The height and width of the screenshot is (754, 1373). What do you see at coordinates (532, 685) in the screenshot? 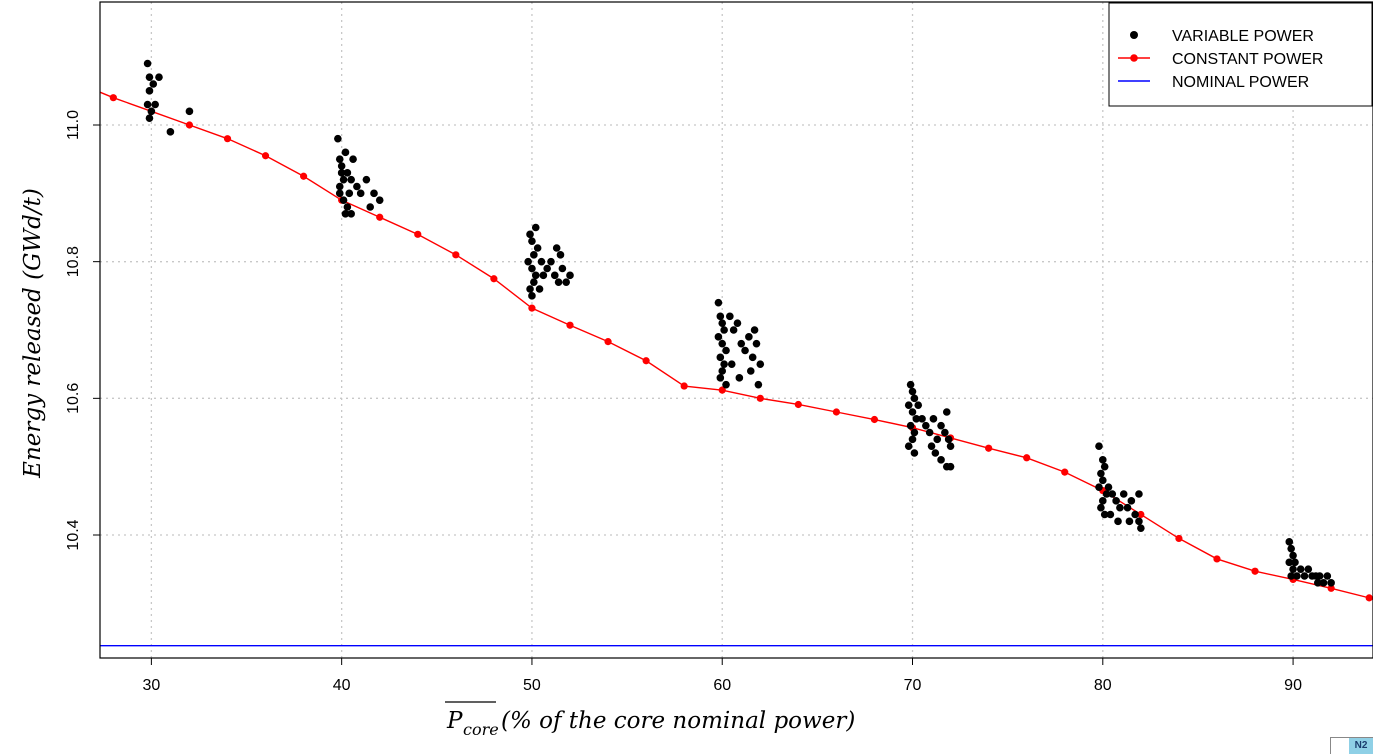
I see `x-tick-label: 50` at bounding box center [532, 685].